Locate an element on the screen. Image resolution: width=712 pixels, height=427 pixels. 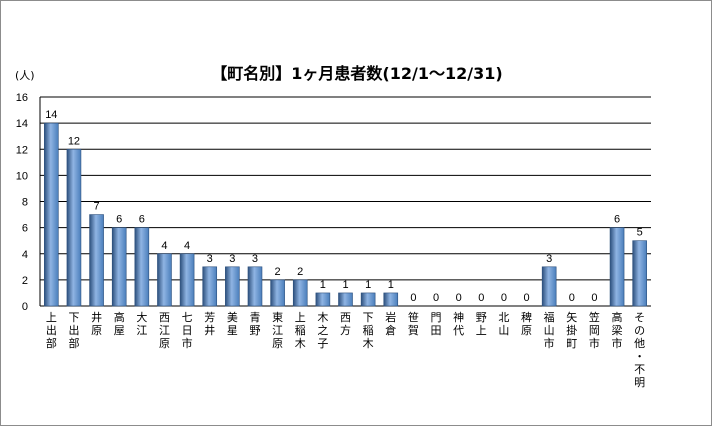
category-label: 大江 is located at coordinates (141, 323).